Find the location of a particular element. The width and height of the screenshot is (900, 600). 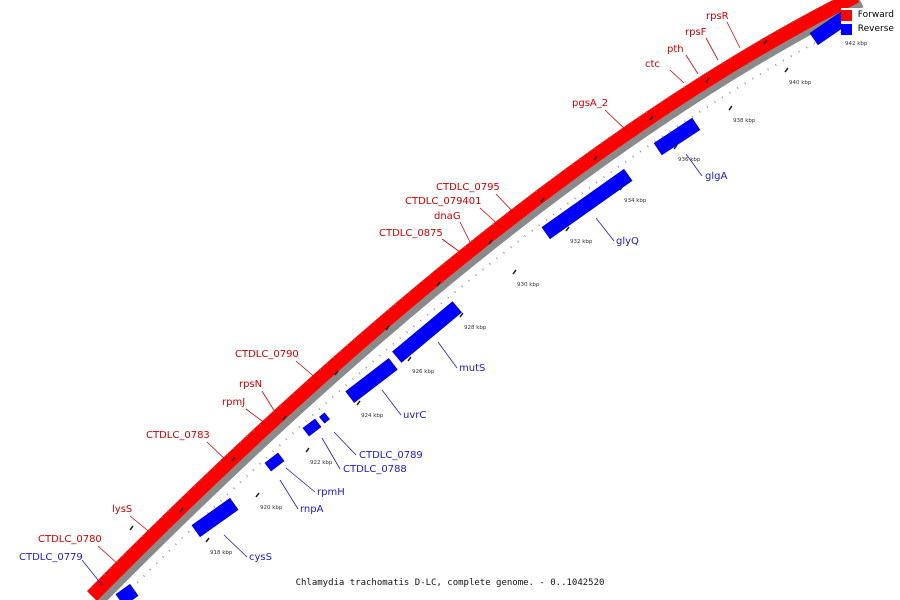

tick-label: 938 kbp is located at coordinates (744, 121).